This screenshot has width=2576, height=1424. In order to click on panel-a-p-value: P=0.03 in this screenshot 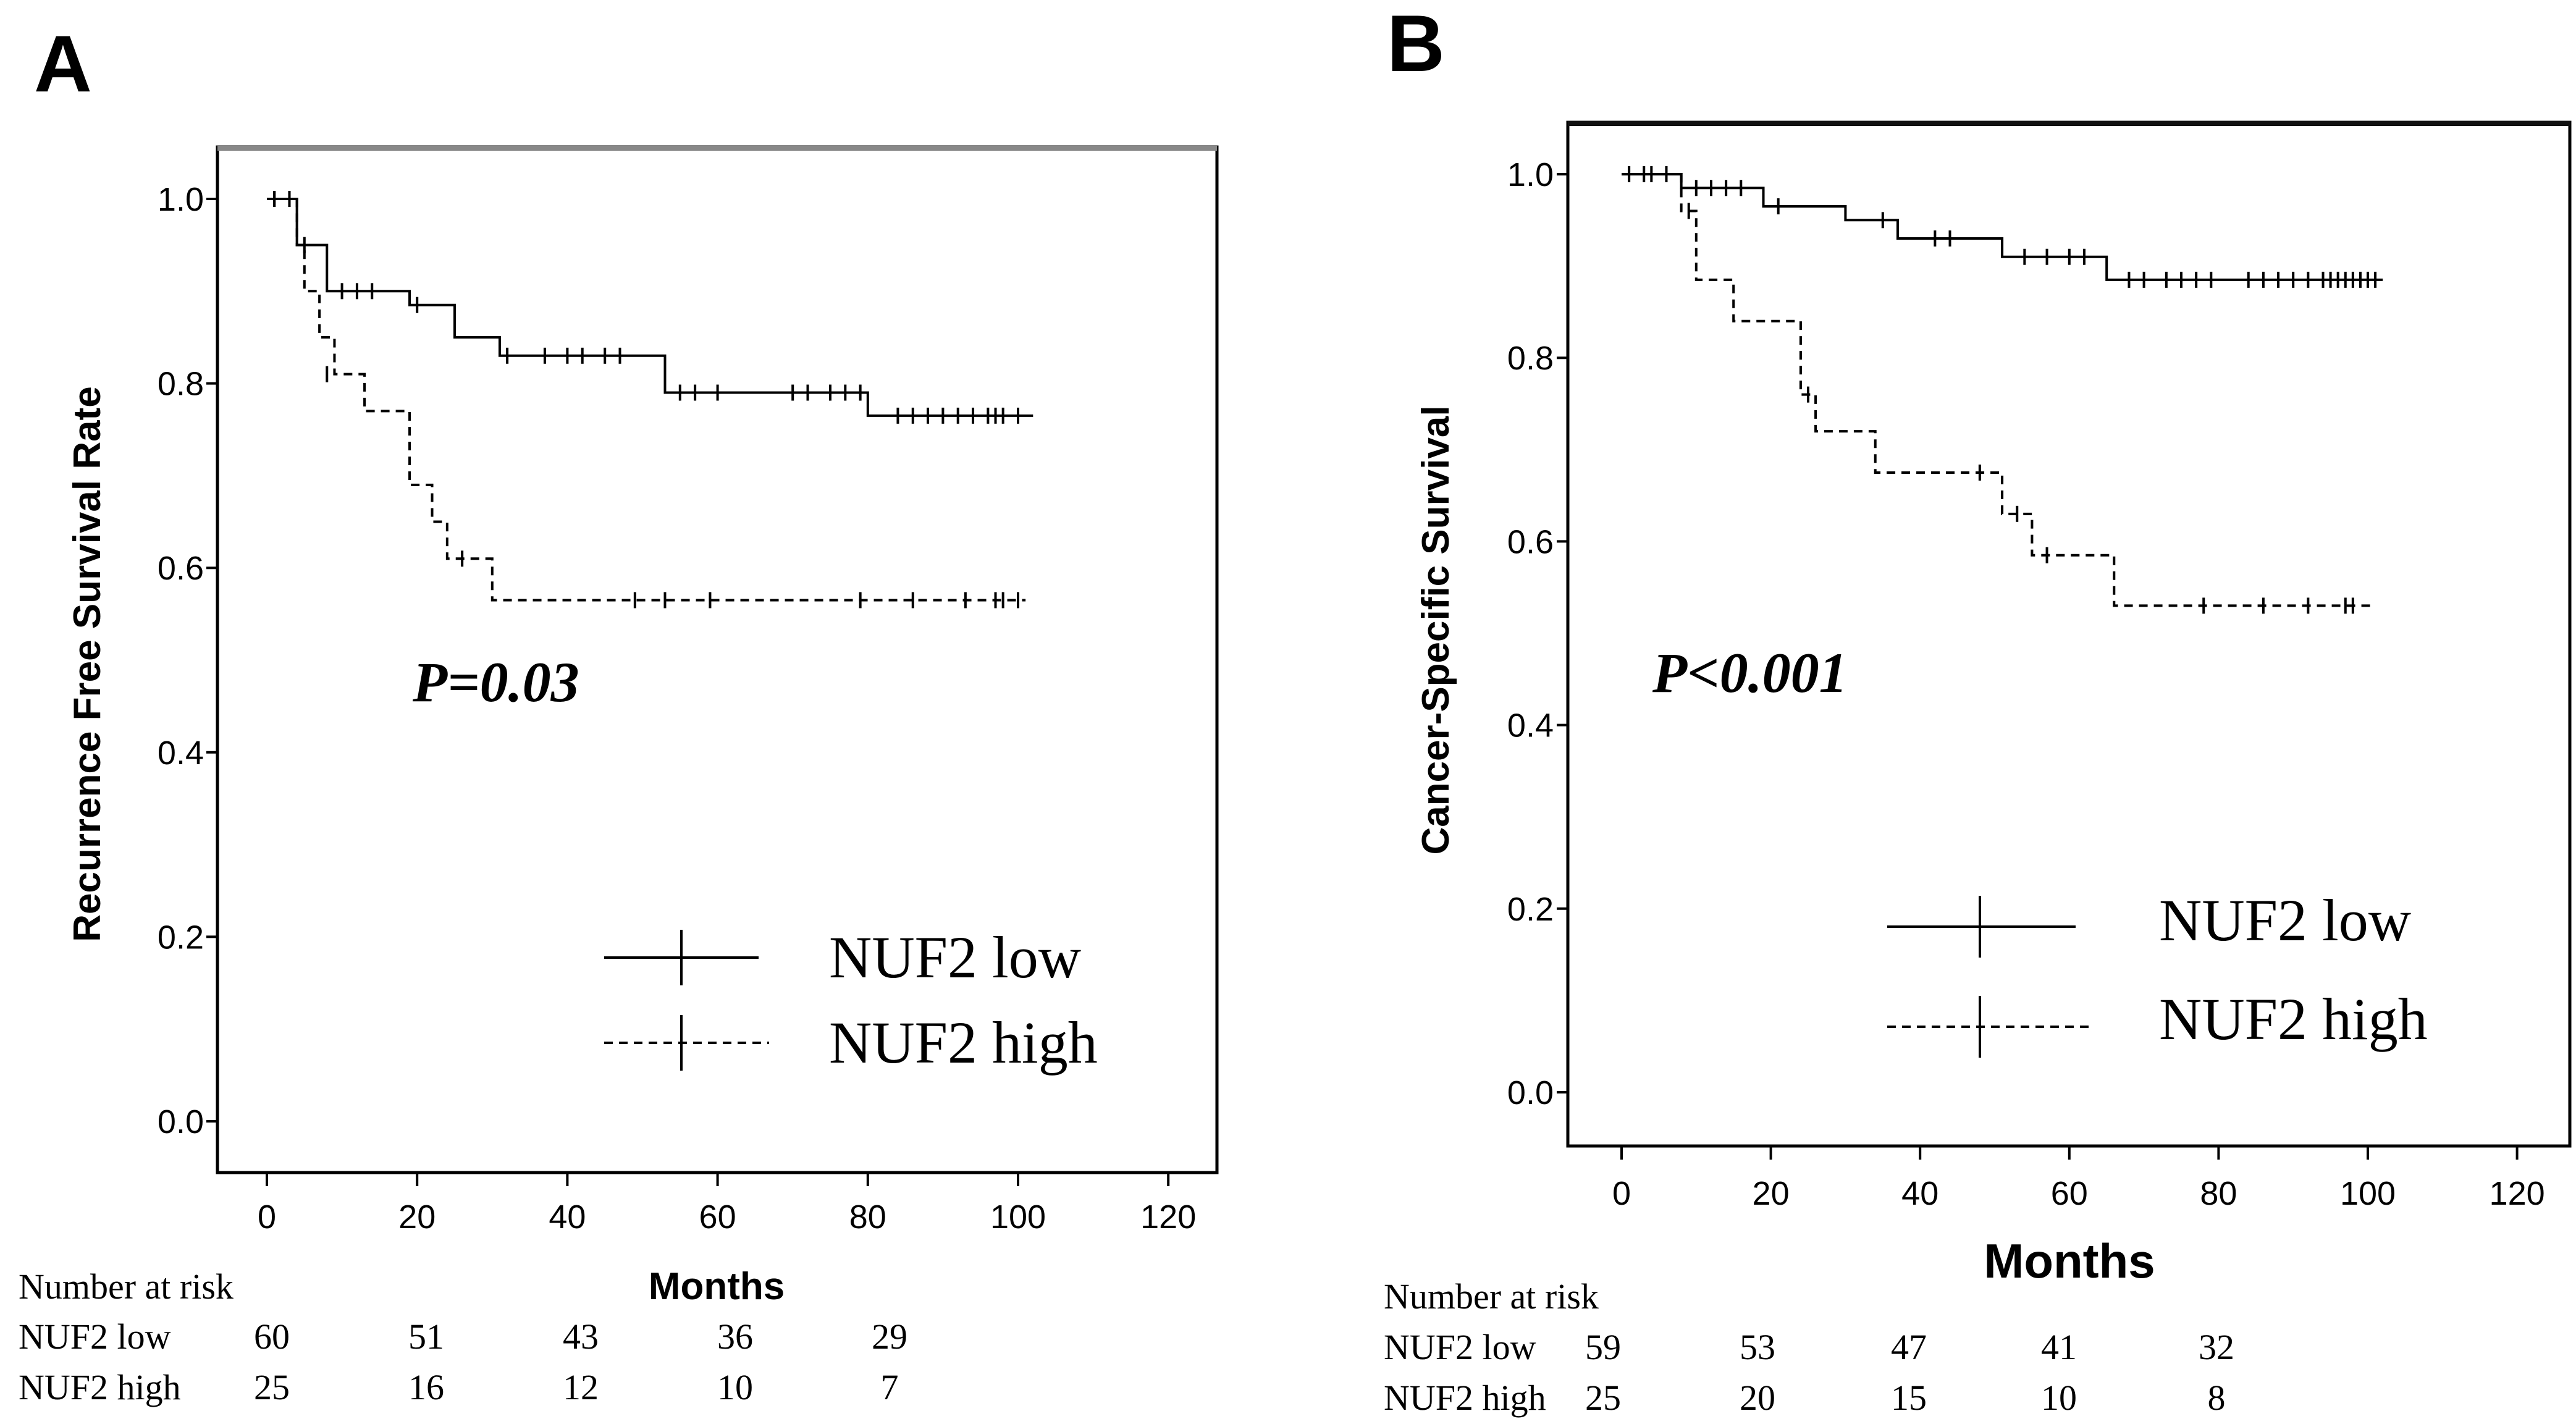, I will do `click(495, 682)`.